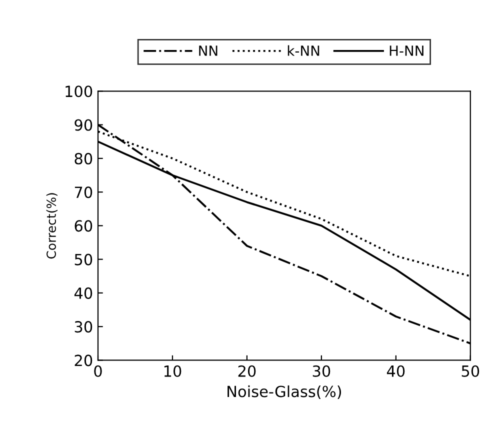 The width and height of the screenshot is (490, 434). I want to click on y-tick-label: 40, so click(83, 293).